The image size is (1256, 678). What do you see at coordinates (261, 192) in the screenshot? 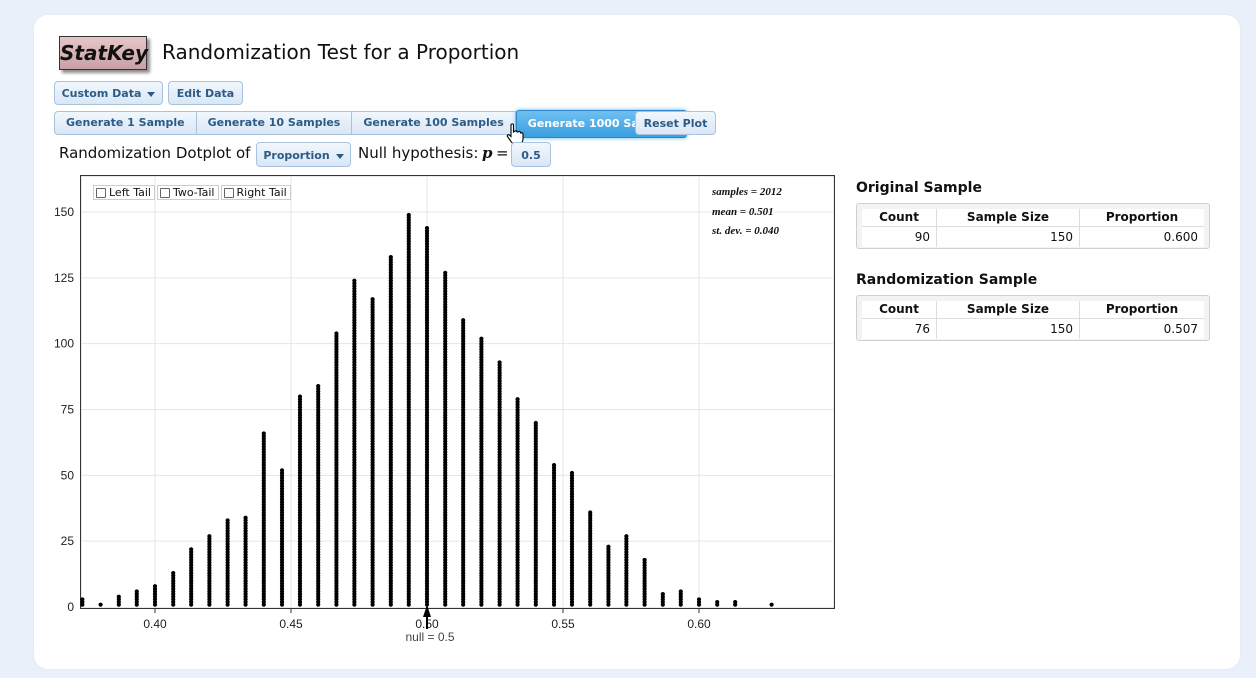
I see `right-tail-label: Right Tail` at bounding box center [261, 192].